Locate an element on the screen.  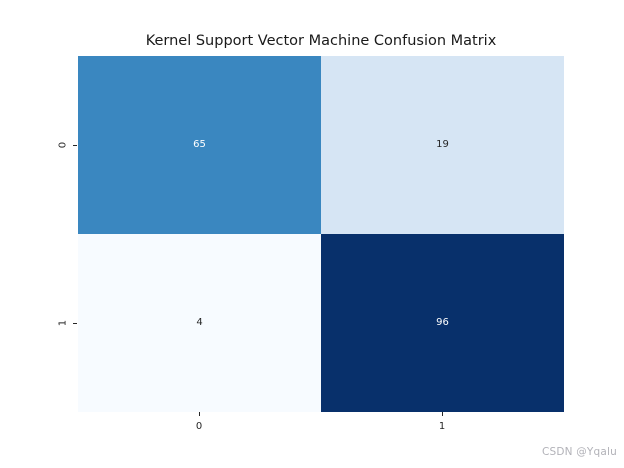
heatmap-cell-true0-pred1: 19 is located at coordinates (442, 145).